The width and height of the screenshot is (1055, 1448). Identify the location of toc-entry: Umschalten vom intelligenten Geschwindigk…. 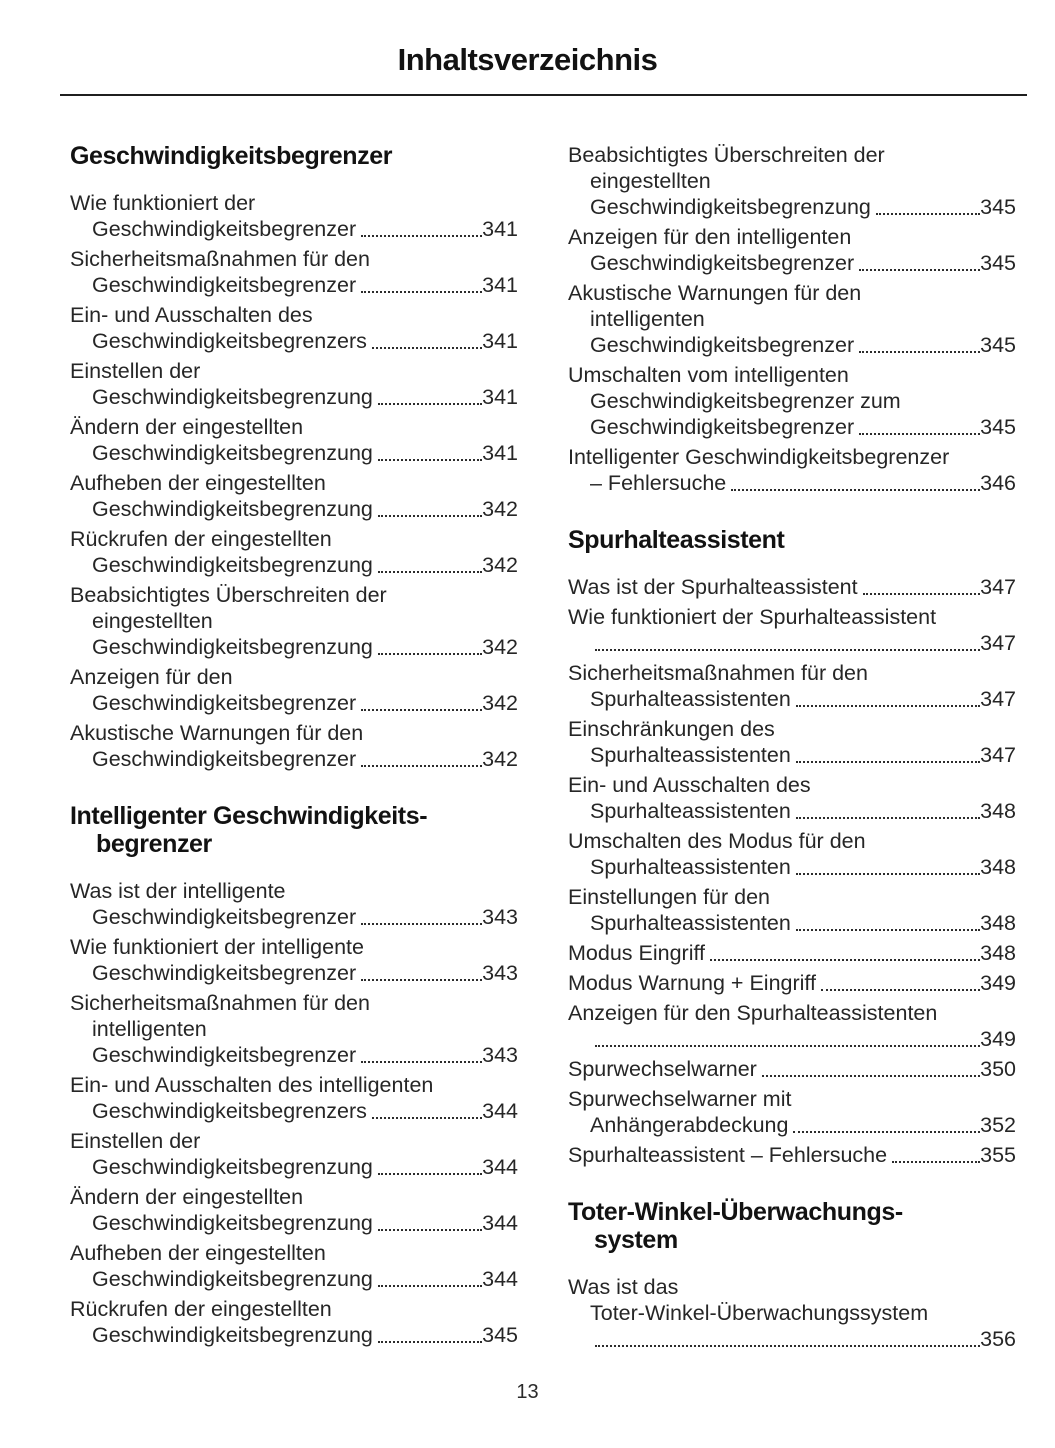
(792, 401).